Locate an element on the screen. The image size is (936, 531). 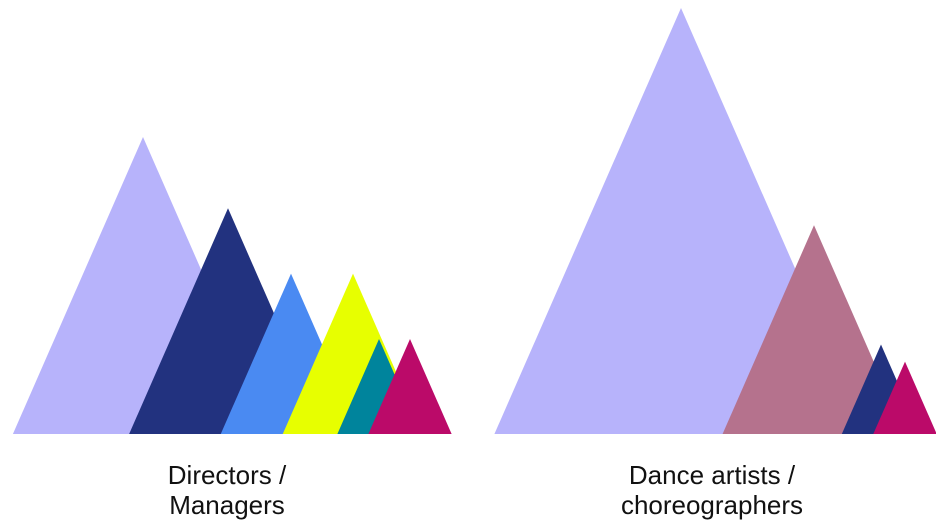
category-label-line-1: Dance artists / is located at coordinates (712, 475).